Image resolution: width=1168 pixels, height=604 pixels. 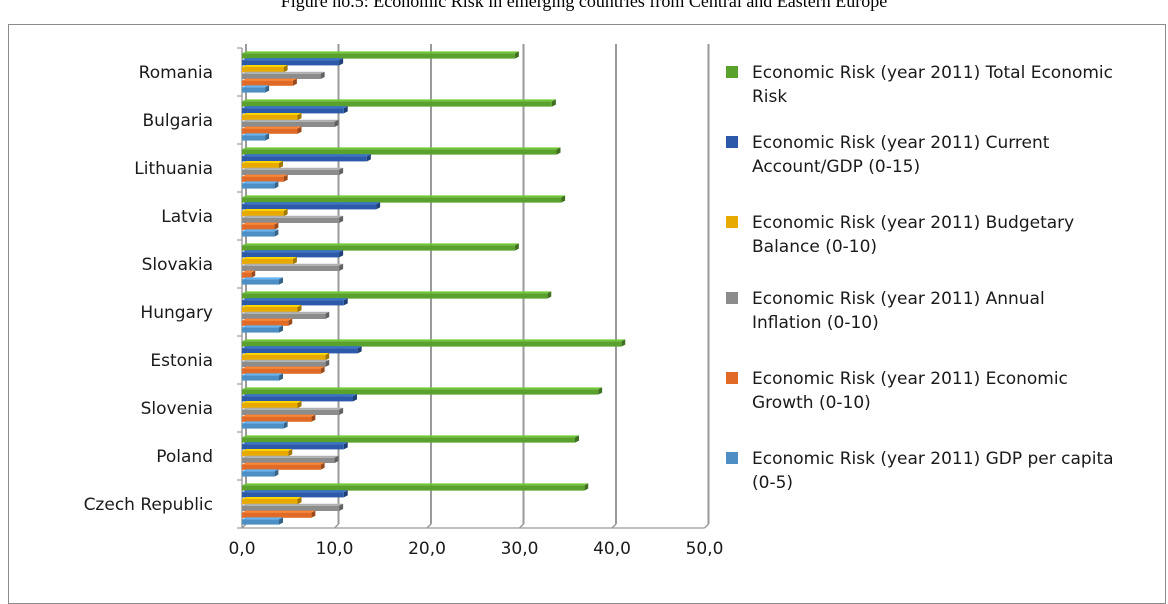 I want to click on category-label: Poland, so click(x=184, y=457).